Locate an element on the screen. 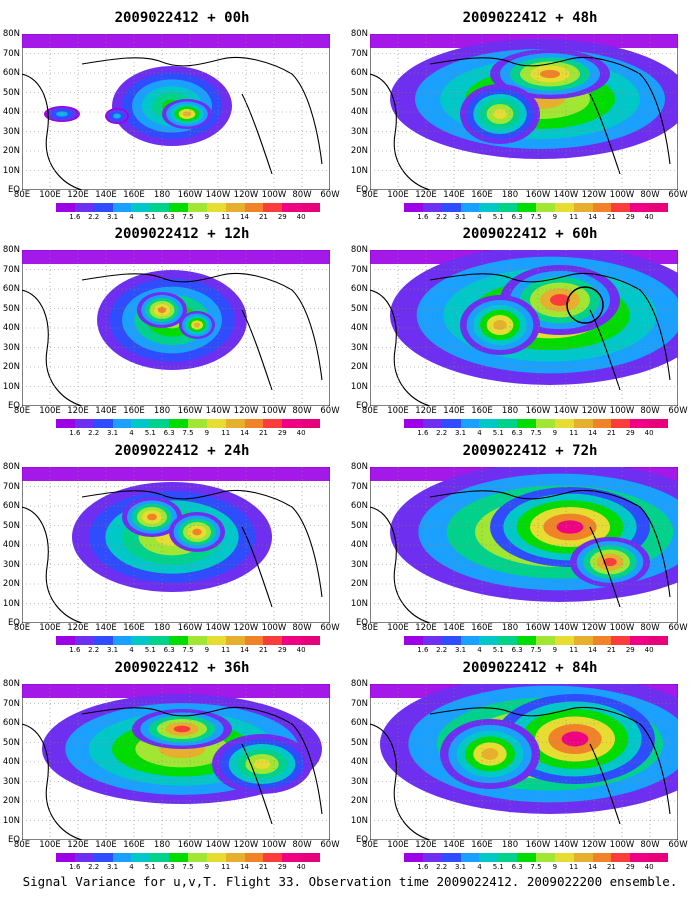  lat-tick-label: 50N is located at coordinates (11, 308).